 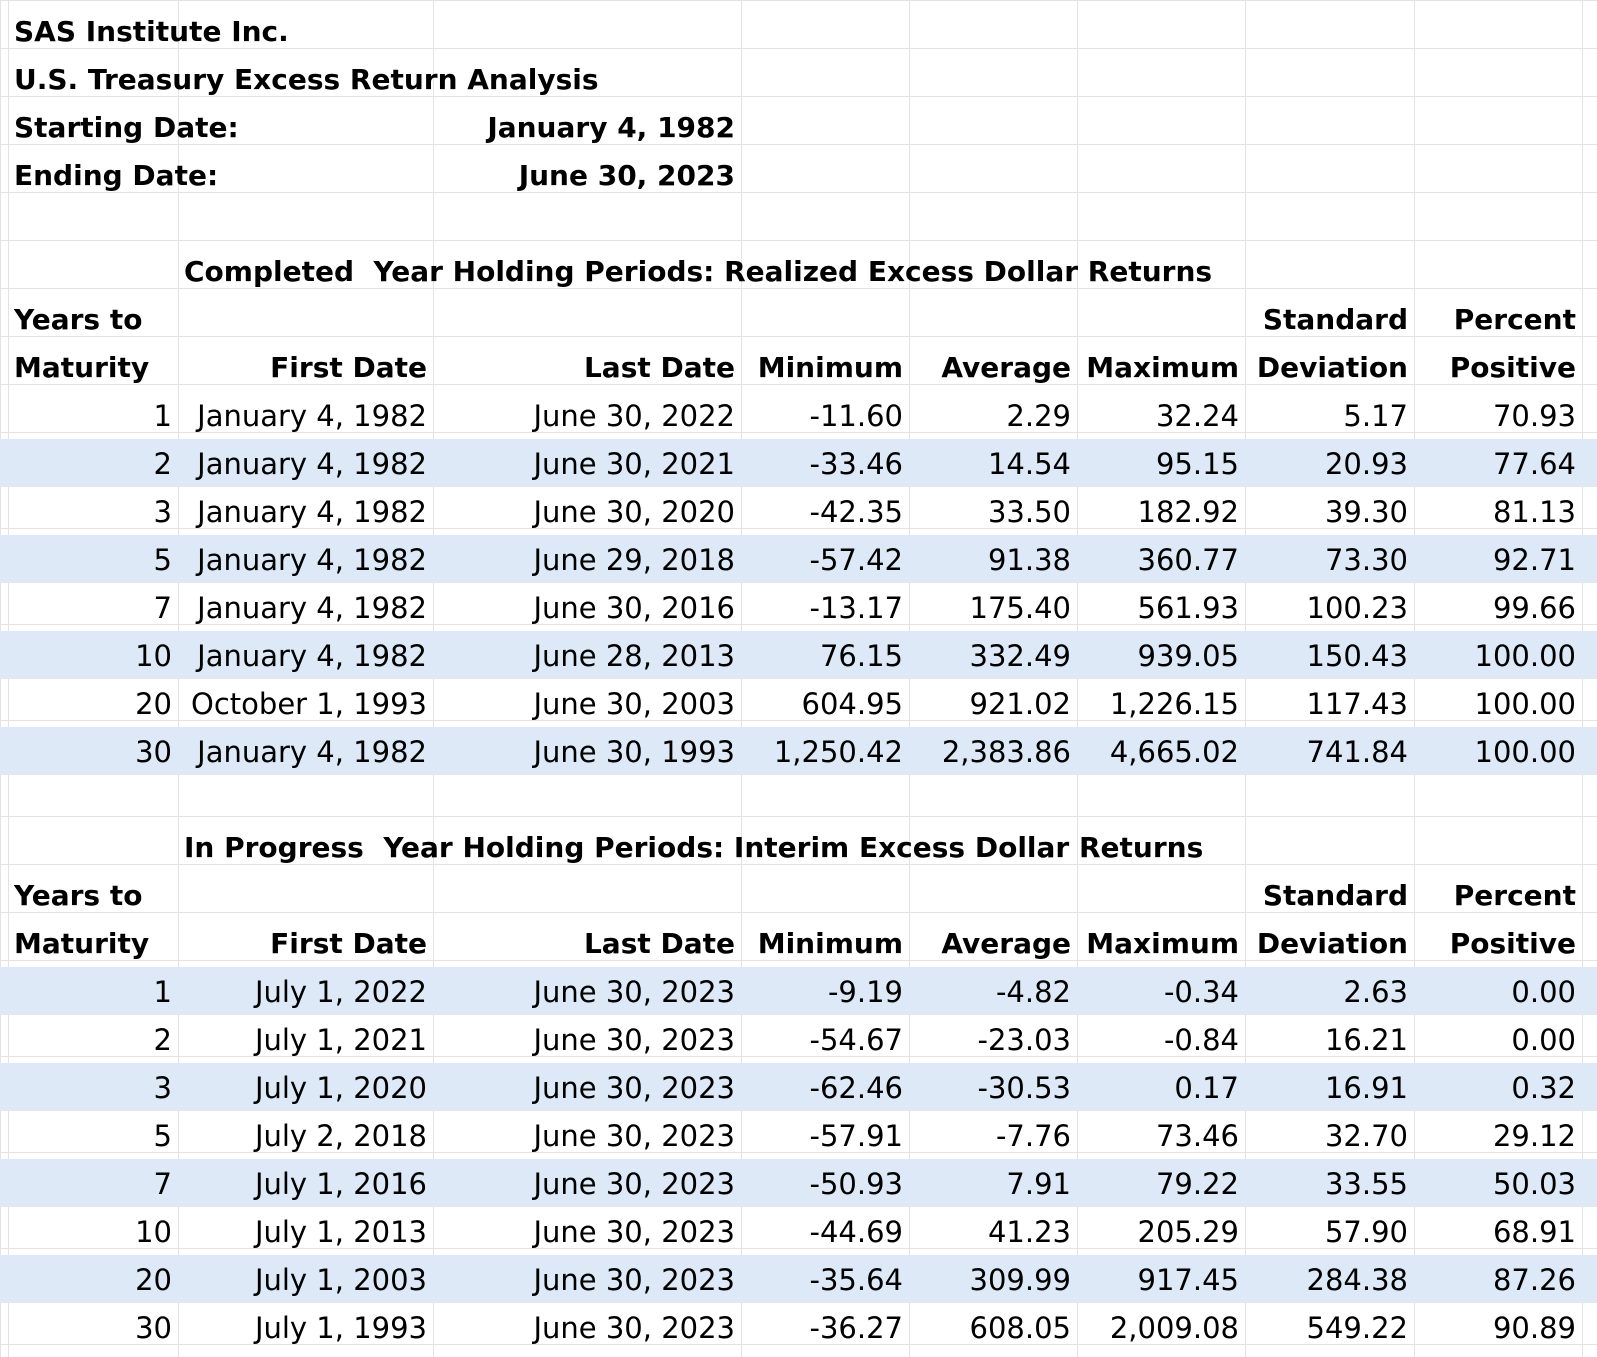 What do you see at coordinates (1201, 1040) in the screenshot?
I see `cell-maximum: -0.84` at bounding box center [1201, 1040].